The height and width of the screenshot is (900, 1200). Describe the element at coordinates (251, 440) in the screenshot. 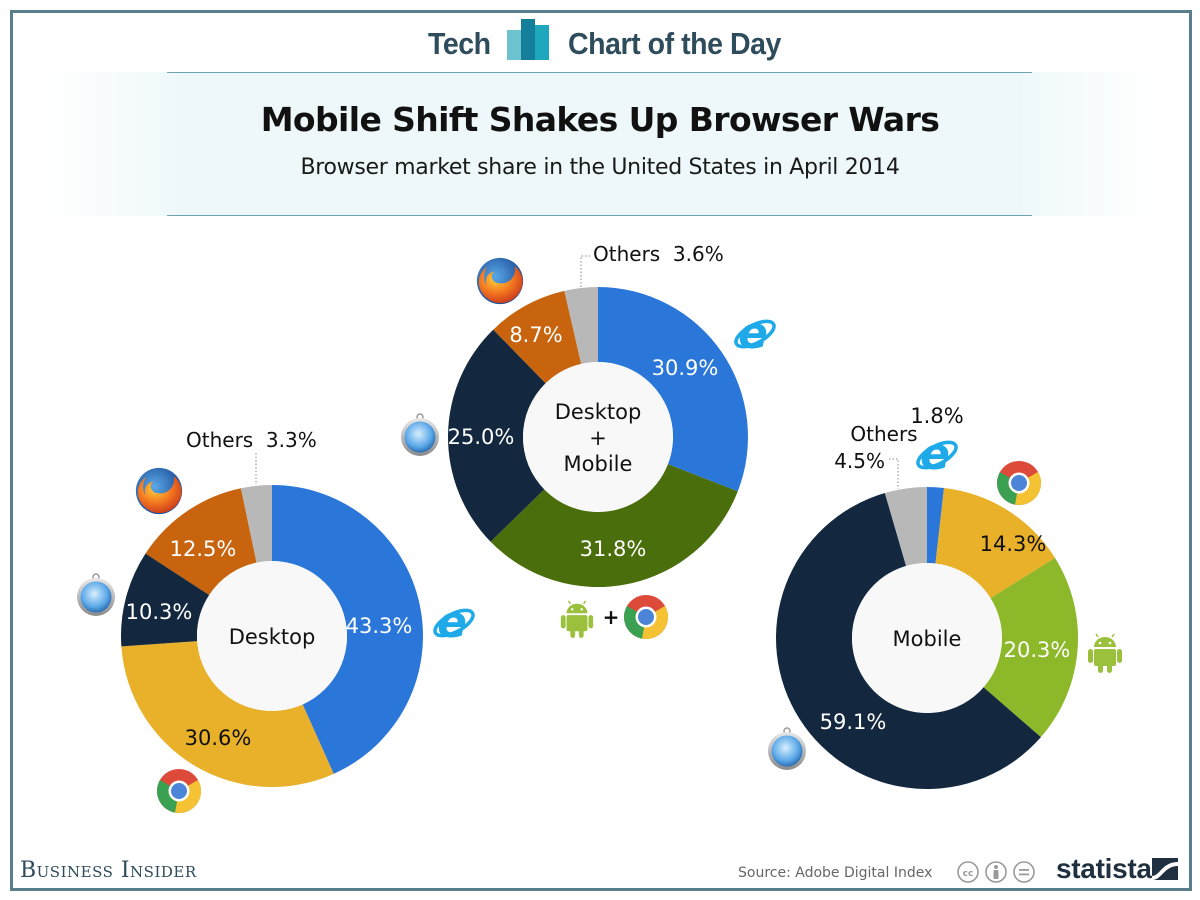

I see `others-label: Others 3.3%` at that location.